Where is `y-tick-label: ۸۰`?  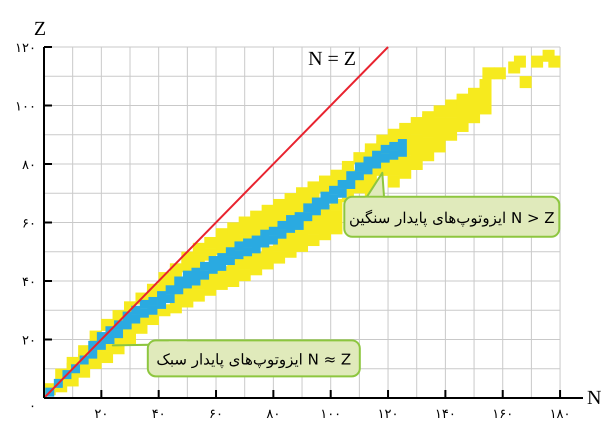
y-tick-label: ۸۰ is located at coordinates (29, 165).